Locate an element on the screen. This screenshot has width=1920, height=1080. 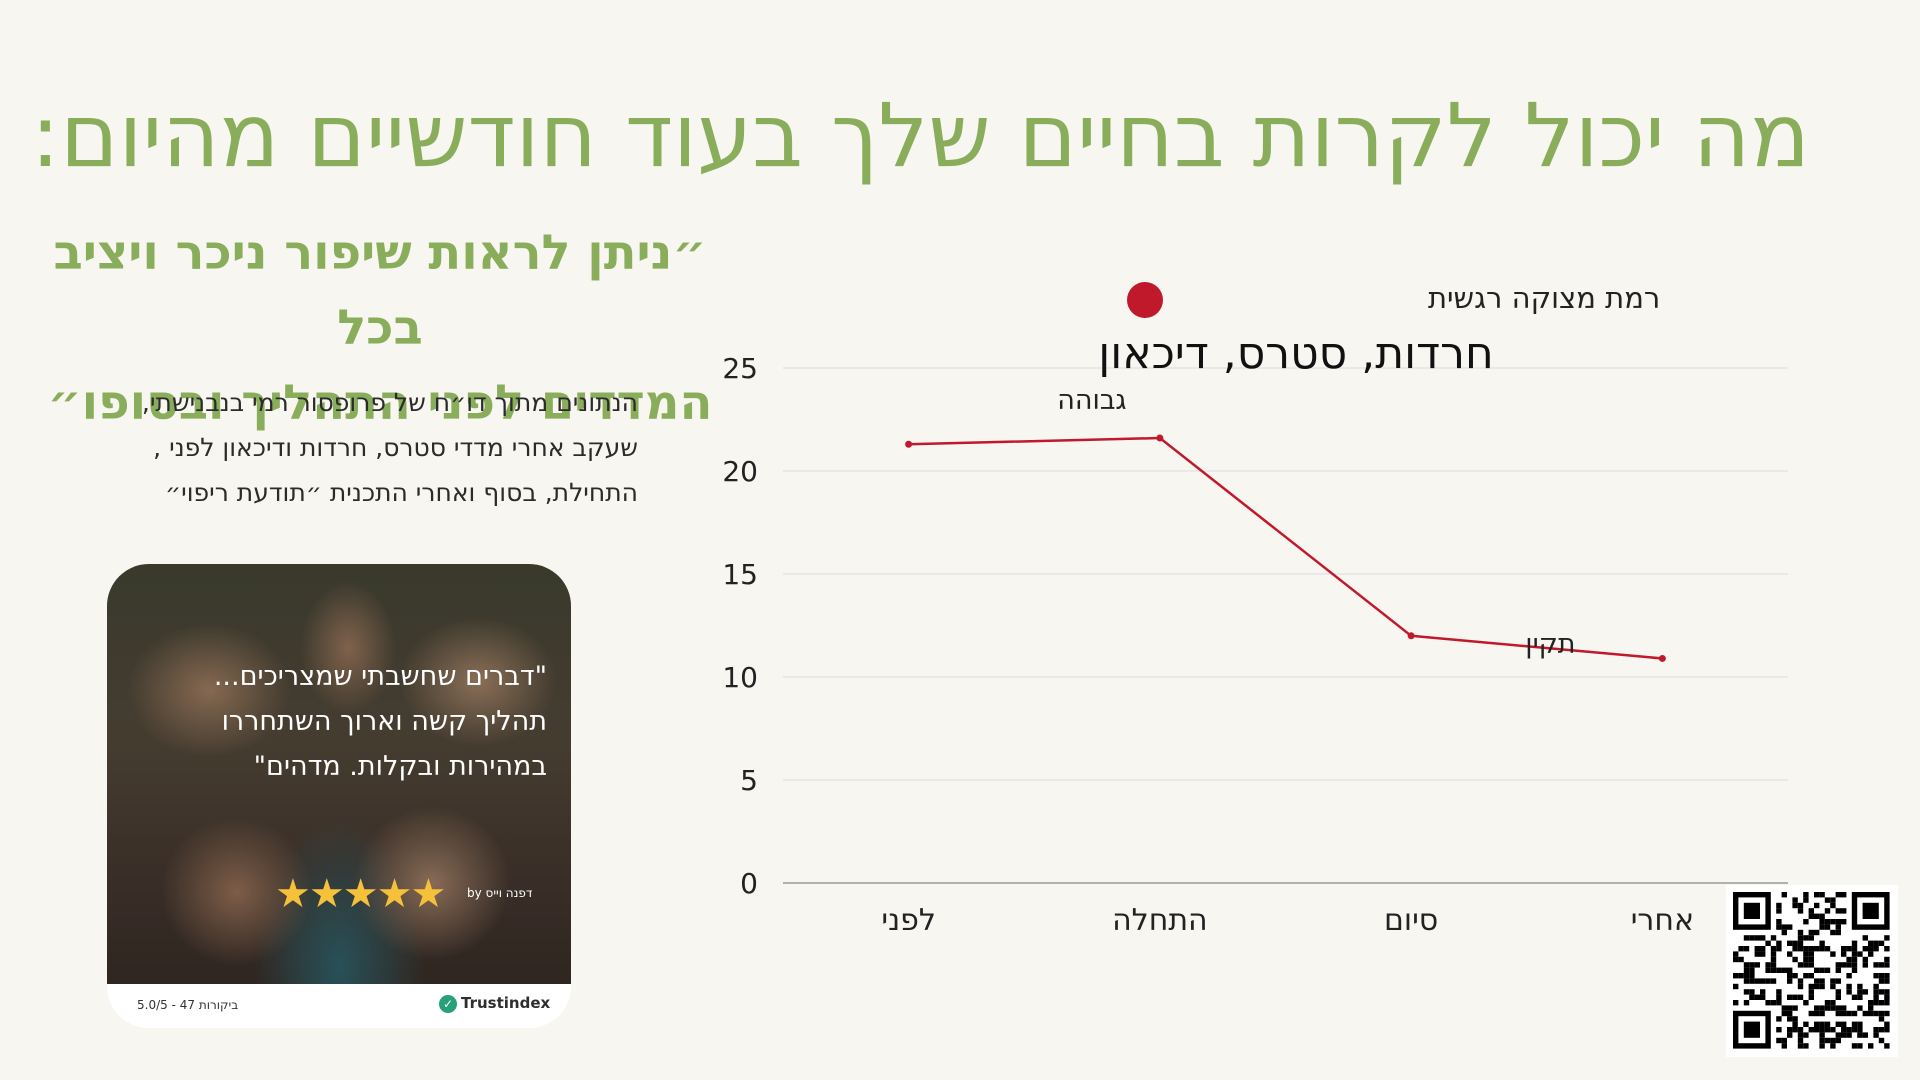
y-tick-label: 10 is located at coordinates (740, 677).